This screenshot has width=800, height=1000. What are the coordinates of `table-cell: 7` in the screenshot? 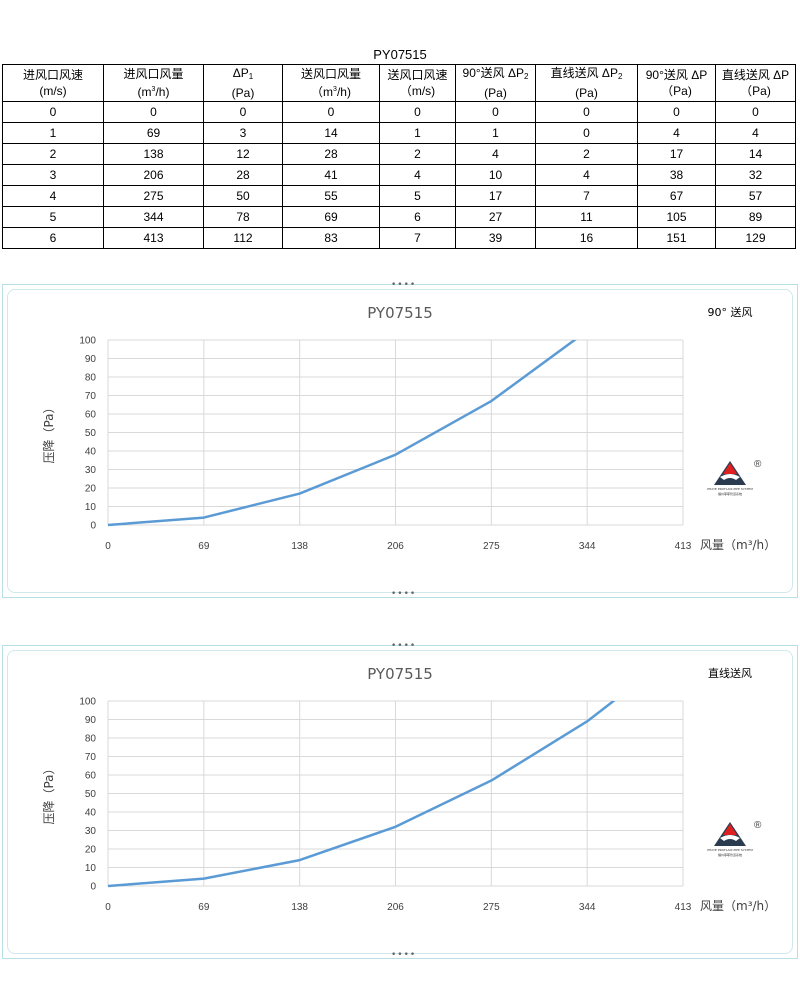 It's located at (417, 238).